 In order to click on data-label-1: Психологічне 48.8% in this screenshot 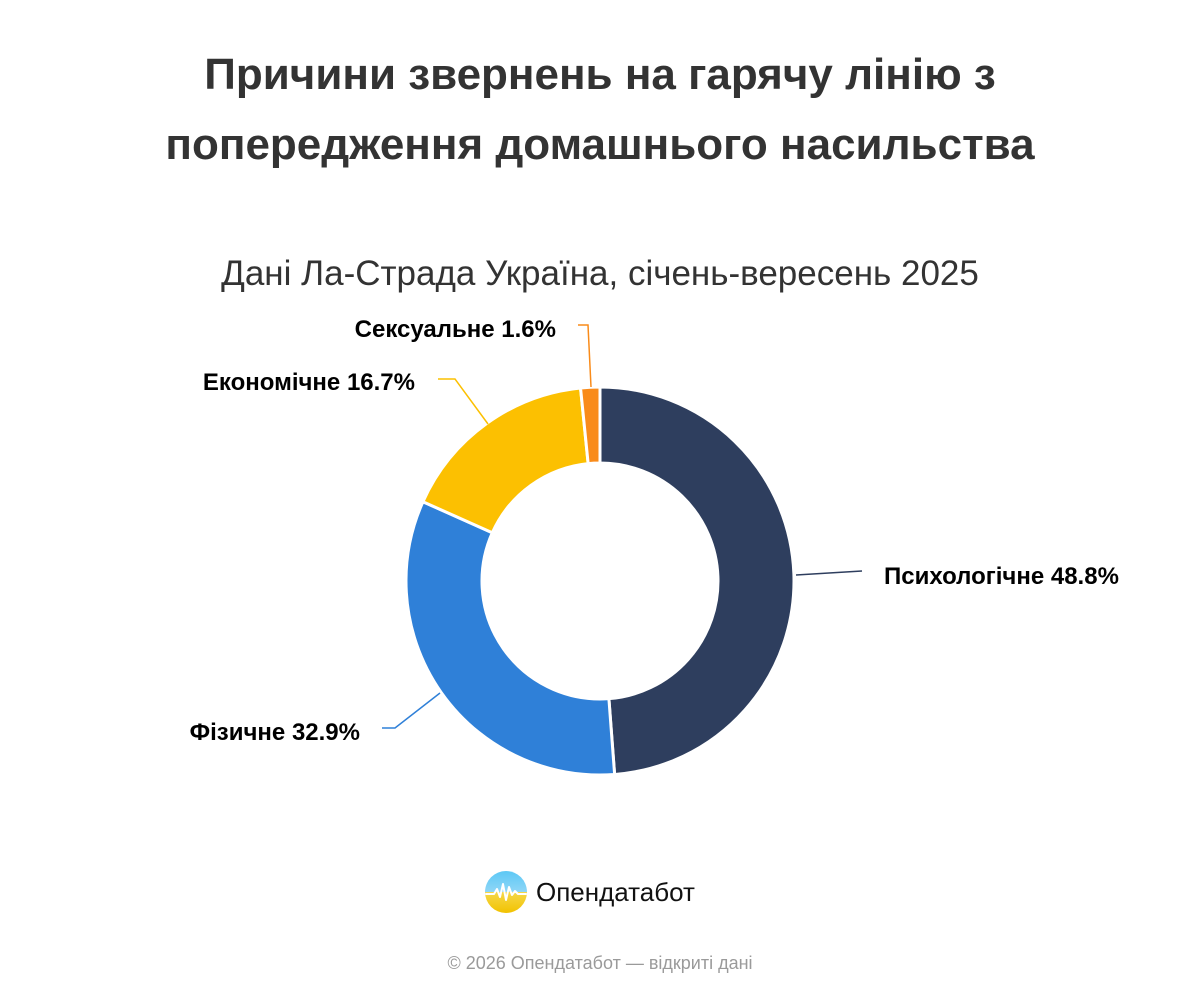, I will do `click(1001, 576)`.